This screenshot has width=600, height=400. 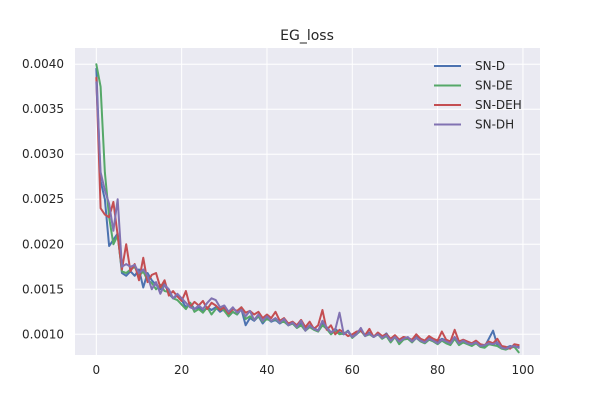 I want to click on legend-label: SN-DE, so click(x=494, y=86).